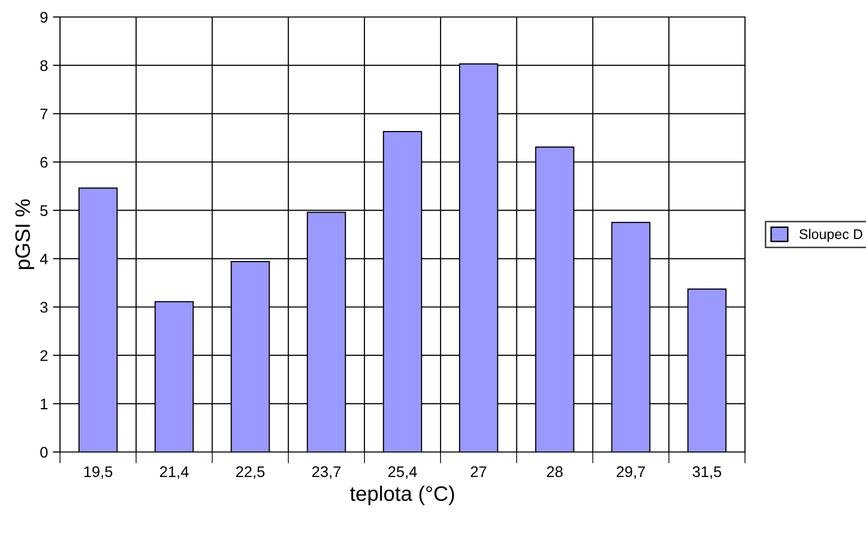 This screenshot has height=540, width=866. What do you see at coordinates (554, 472) in the screenshot?
I see `x-tick-label: 28` at bounding box center [554, 472].